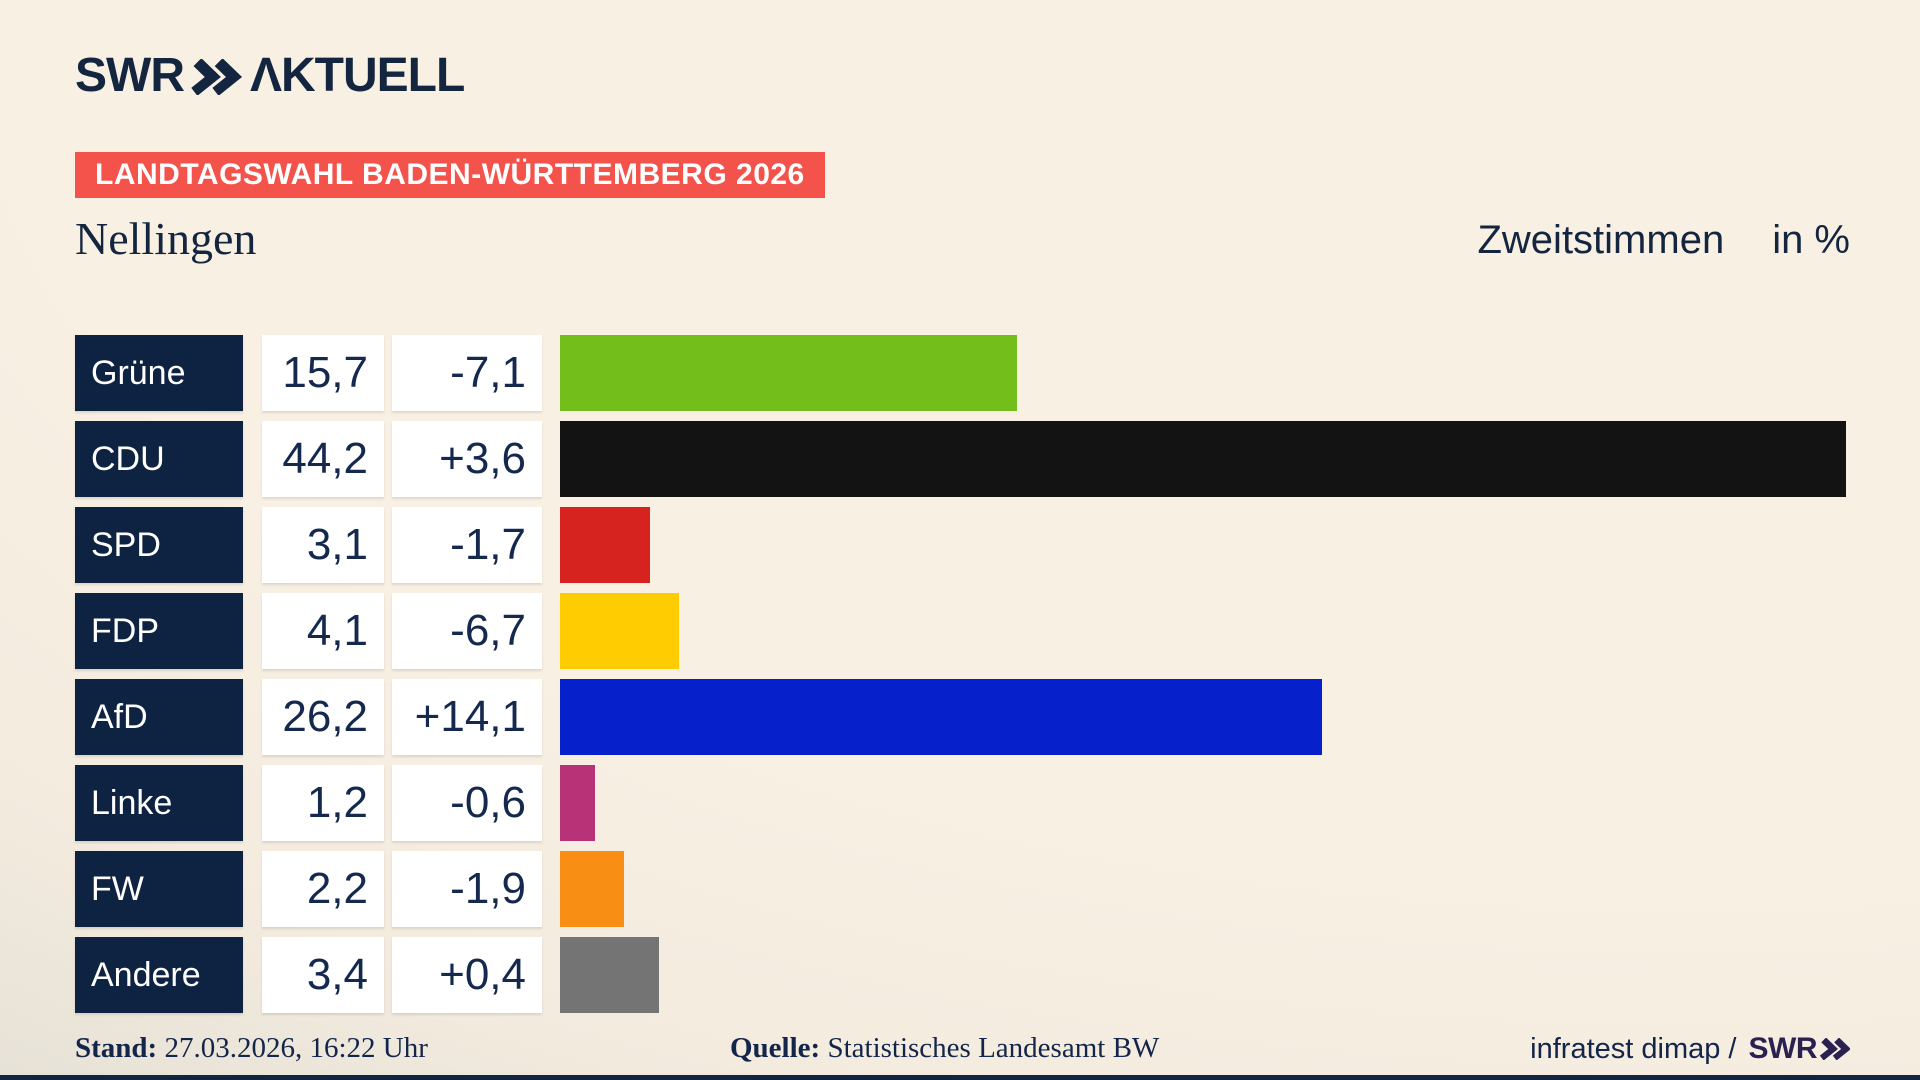 This screenshot has height=1080, width=1920. I want to click on table-row: FDP 4,1 -6,7, so click(960, 631).